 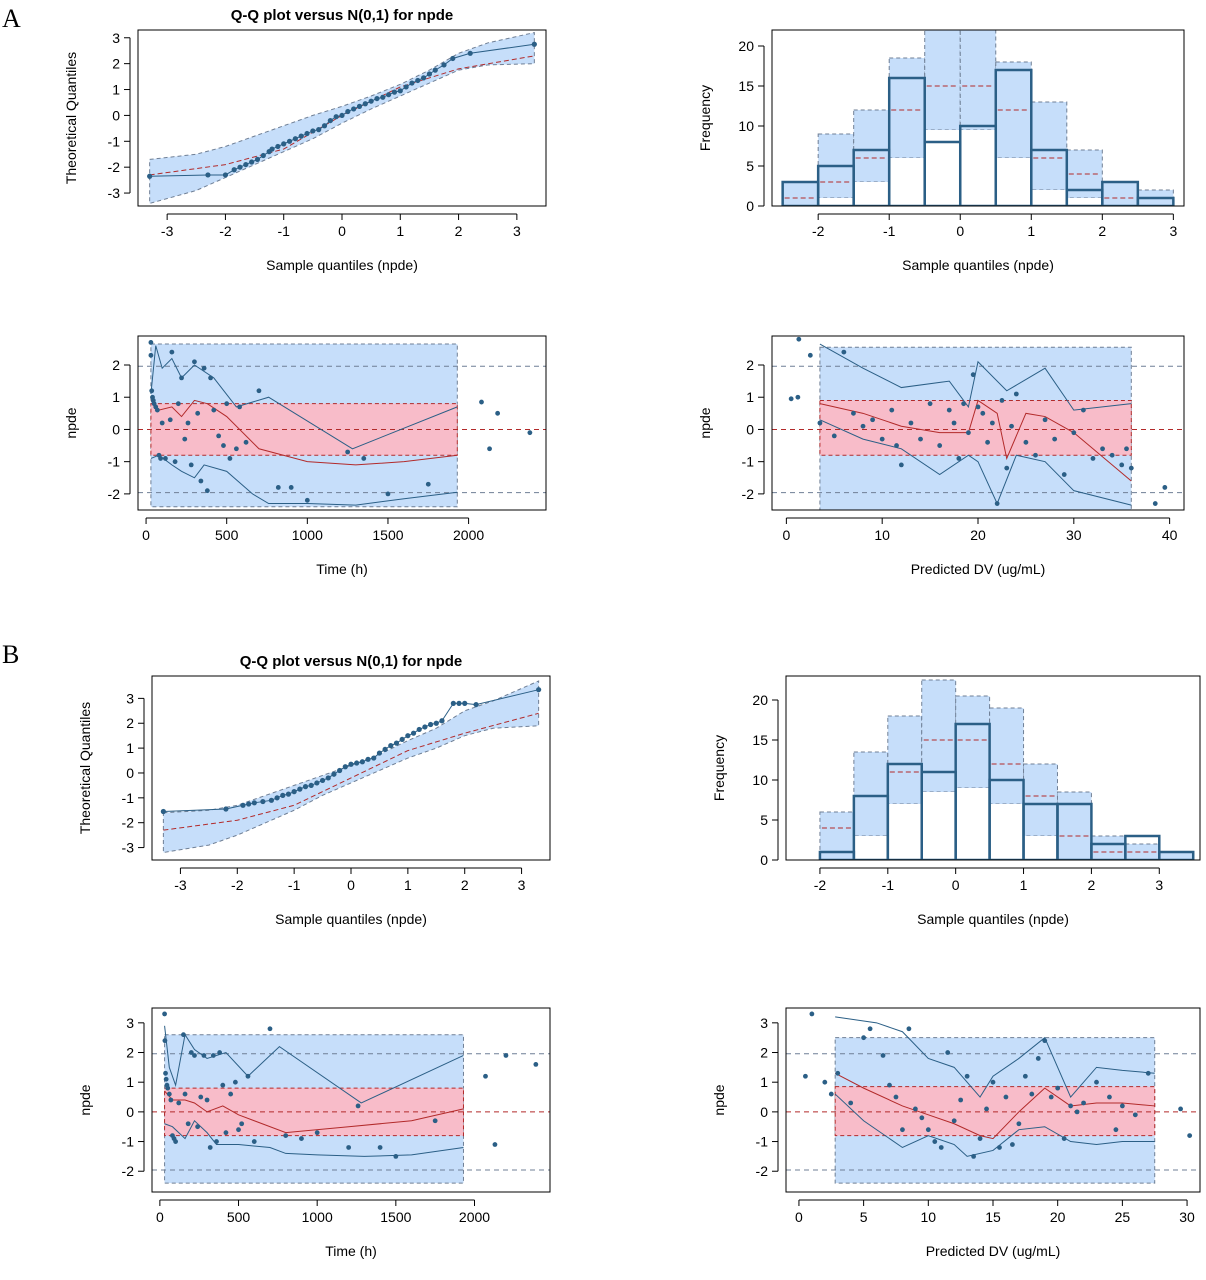 What do you see at coordinates (1159, 885) in the screenshot?
I see `x-tick-label: 3` at bounding box center [1159, 885].